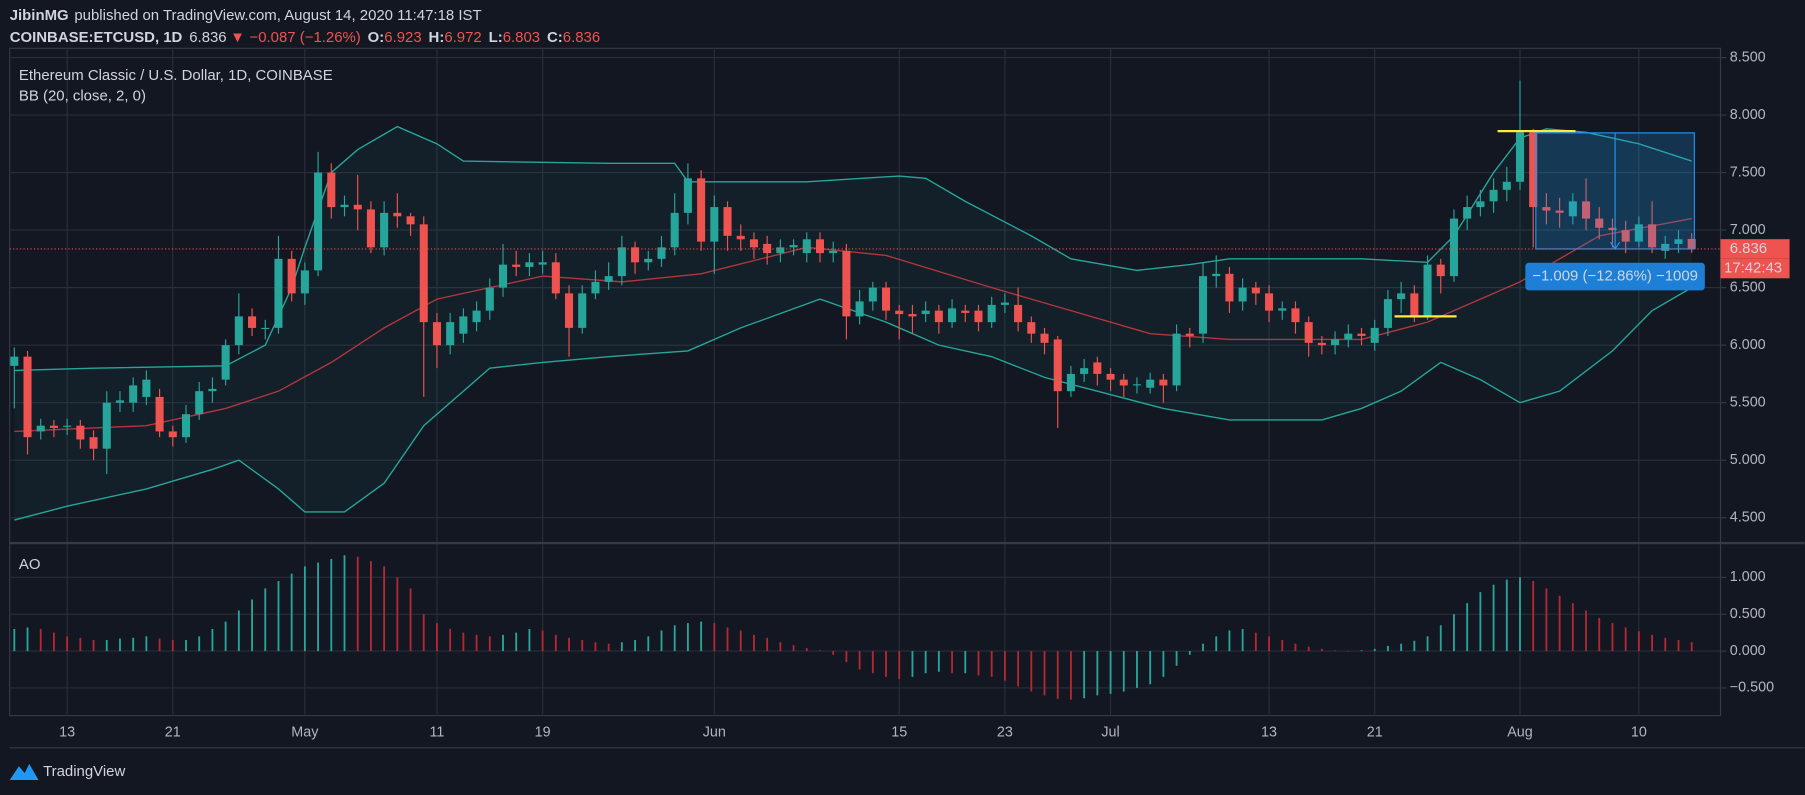  I want to click on last-price-box, so click(1755, 249).